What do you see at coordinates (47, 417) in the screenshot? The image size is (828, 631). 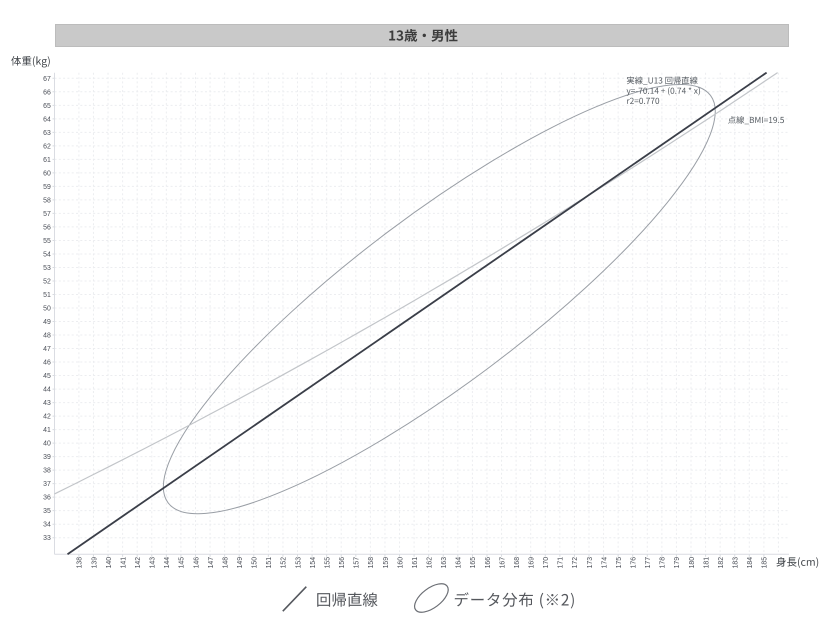 I see `svg-text: 42` at bounding box center [47, 417].